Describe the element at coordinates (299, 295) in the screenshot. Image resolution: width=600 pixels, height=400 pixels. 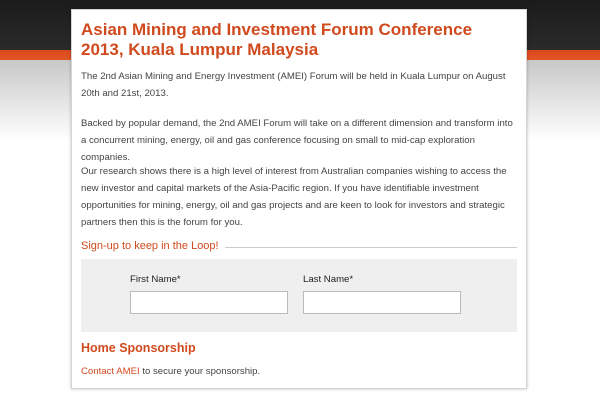
I see `signup-form: First Name* Last Name*` at that location.